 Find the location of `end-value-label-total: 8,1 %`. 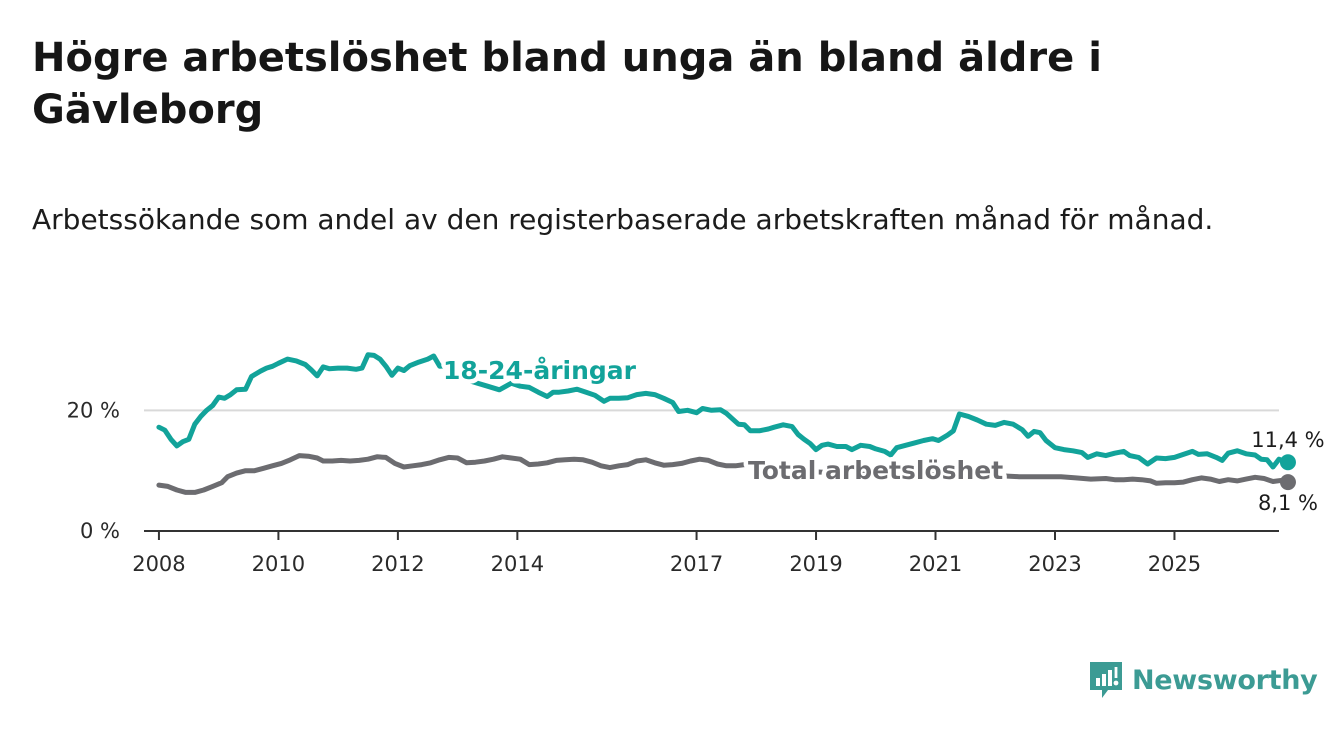

end-value-label-total: 8,1 % is located at coordinates (1288, 503).